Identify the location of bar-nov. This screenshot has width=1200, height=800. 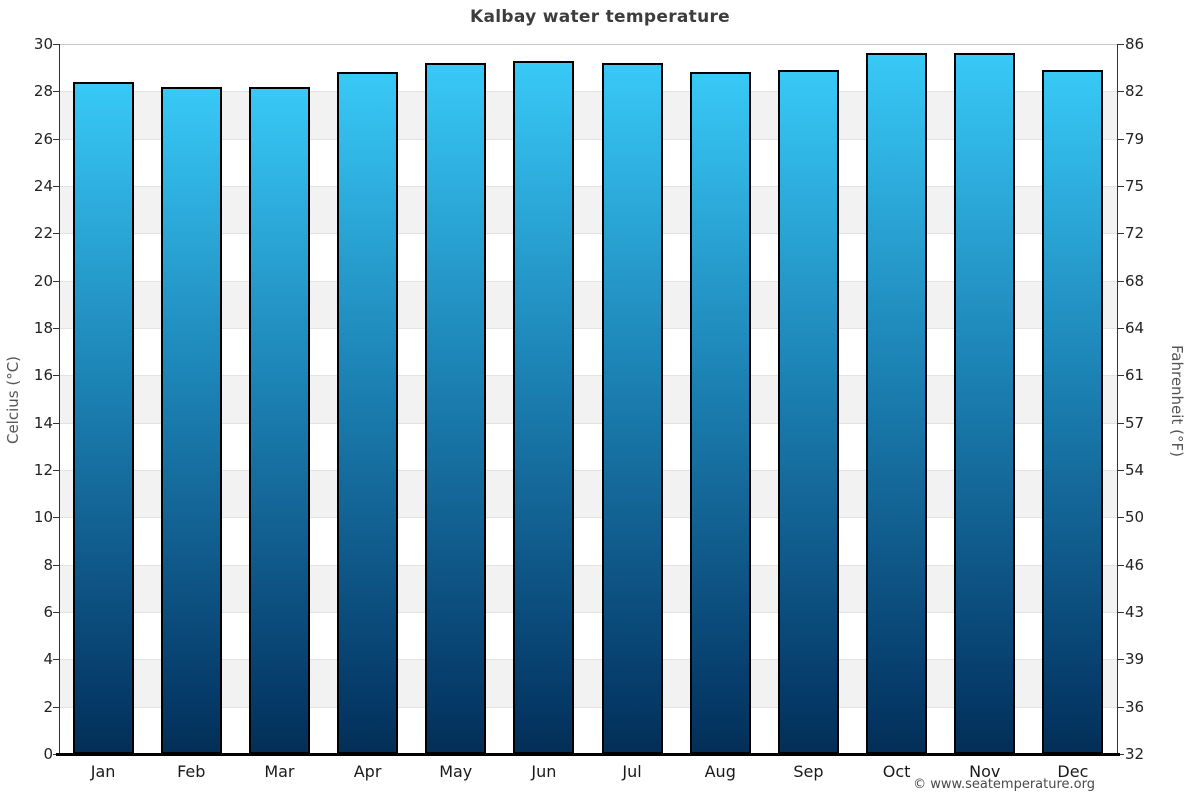
(985, 403).